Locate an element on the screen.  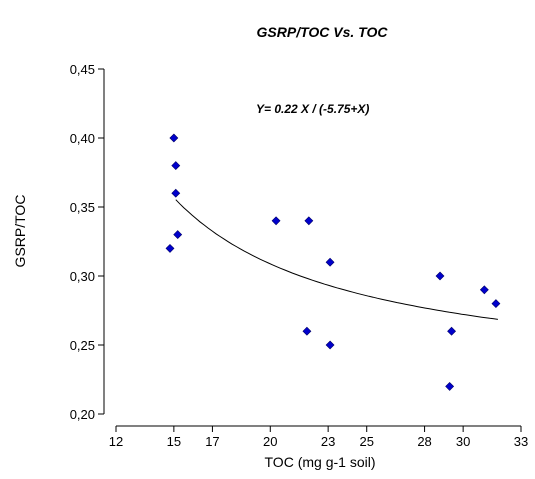
y-tick-label: 0,20 is located at coordinates (82, 414).